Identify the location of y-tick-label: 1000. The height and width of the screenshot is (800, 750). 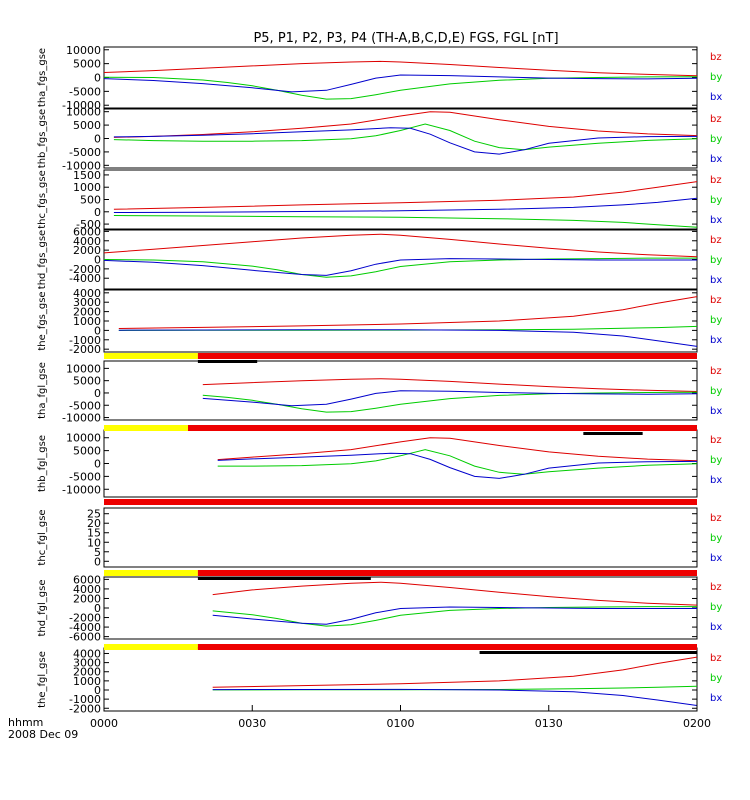
(87, 321).